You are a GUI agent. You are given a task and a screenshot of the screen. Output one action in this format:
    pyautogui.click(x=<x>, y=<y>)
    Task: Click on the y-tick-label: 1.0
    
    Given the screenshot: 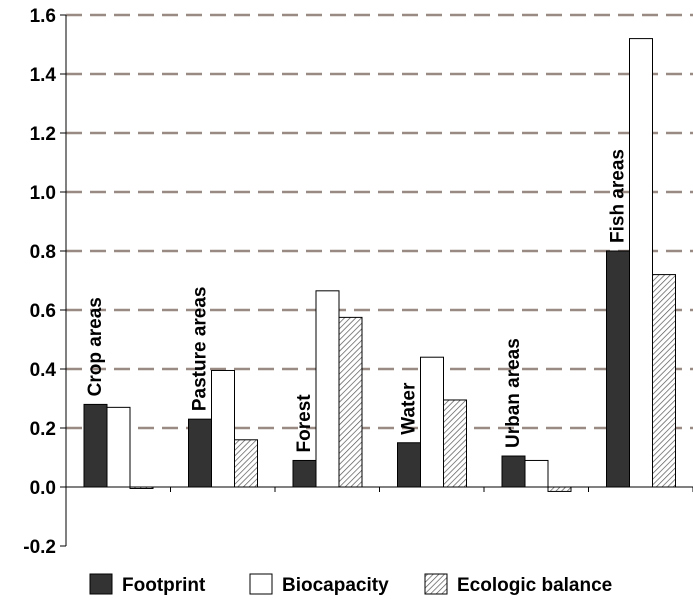 What is the action you would take?
    pyautogui.click(x=43, y=193)
    